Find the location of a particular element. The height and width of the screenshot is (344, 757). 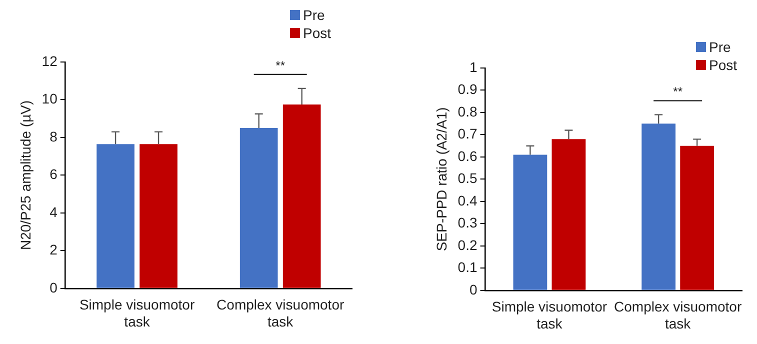

y-tick-label: 0.2 is located at coordinates (468, 244).